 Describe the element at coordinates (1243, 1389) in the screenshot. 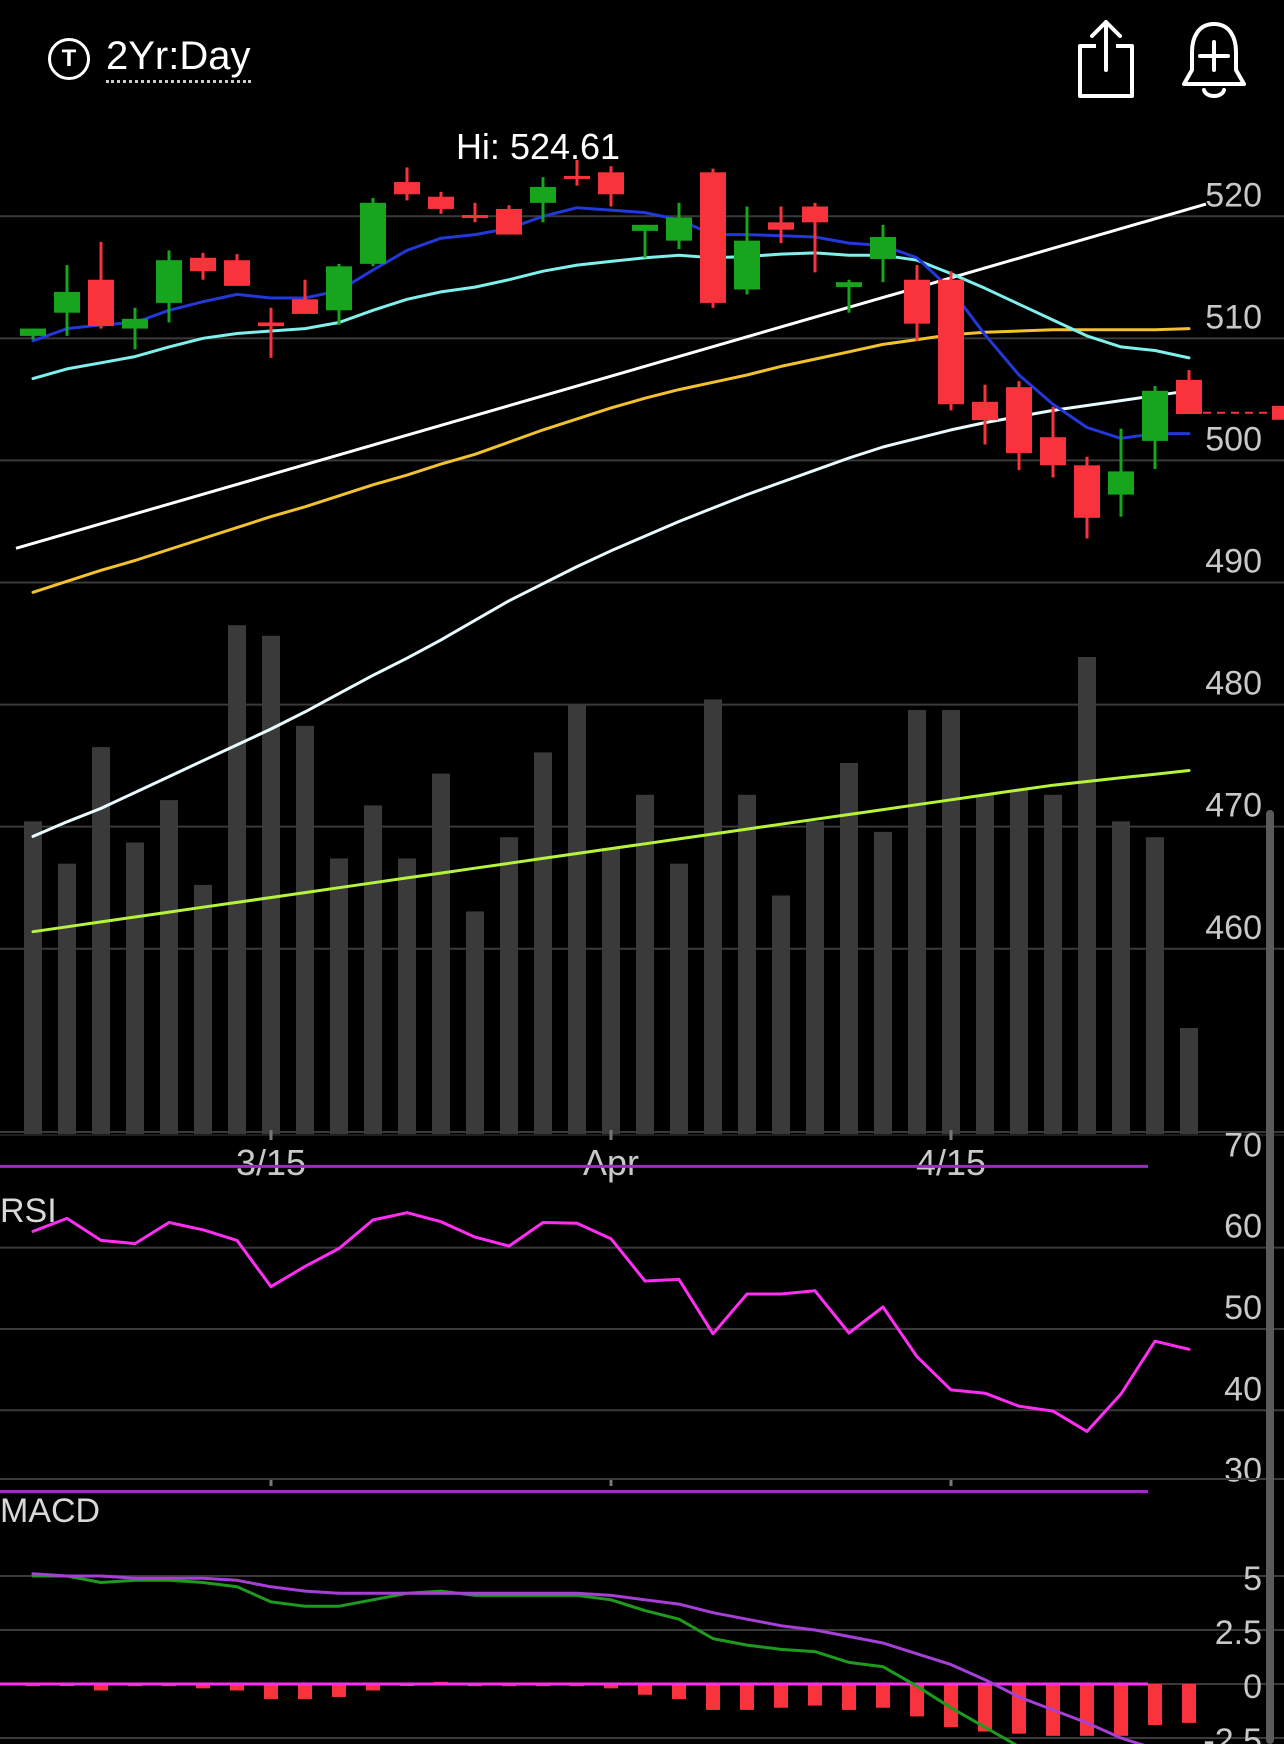

I see `rsi-tick-label: 40` at that location.